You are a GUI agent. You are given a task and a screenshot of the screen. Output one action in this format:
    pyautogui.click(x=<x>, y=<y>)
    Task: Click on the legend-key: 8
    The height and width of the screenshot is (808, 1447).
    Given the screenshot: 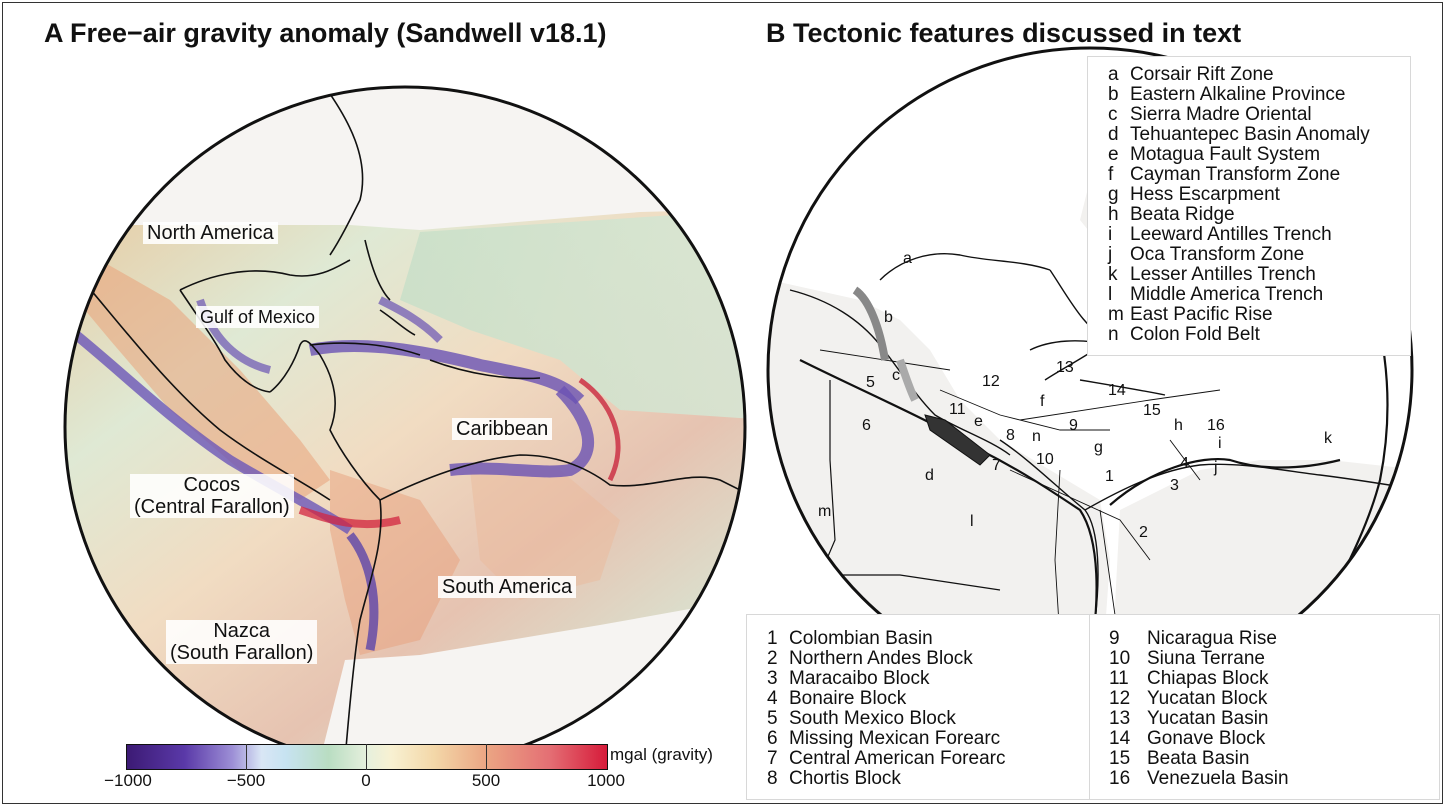 What is the action you would take?
    pyautogui.click(x=772, y=778)
    